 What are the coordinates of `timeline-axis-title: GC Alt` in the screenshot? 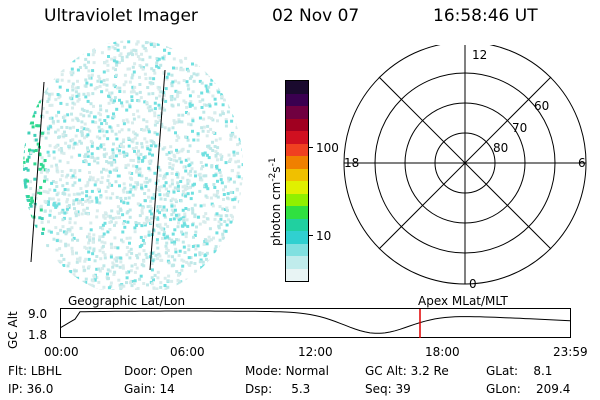 It's located at (13, 330).